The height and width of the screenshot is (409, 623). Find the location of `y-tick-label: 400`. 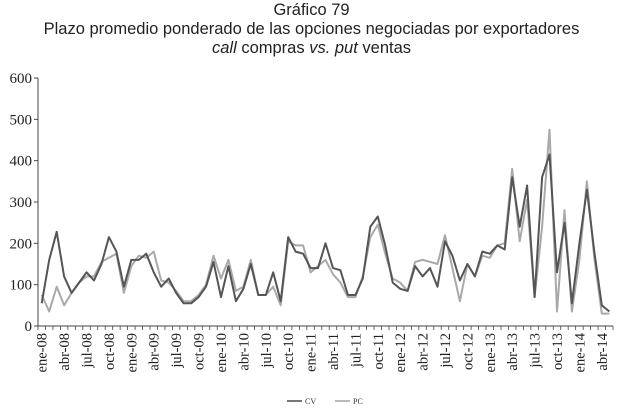

y-tick-label: 400 is located at coordinates (21, 162).